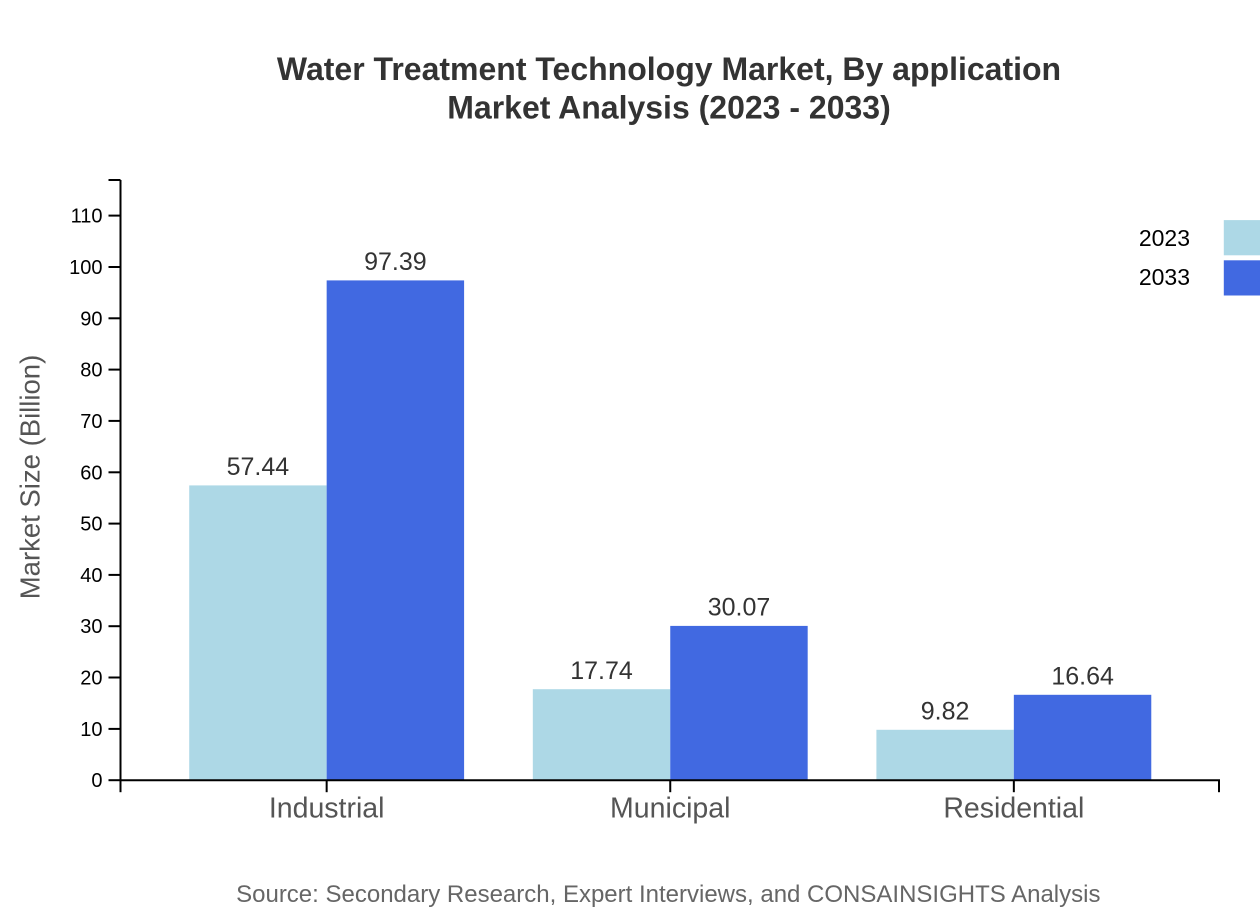  What do you see at coordinates (29, 477) in the screenshot?
I see `svg-text: Market Size (Billion)` at bounding box center [29, 477].